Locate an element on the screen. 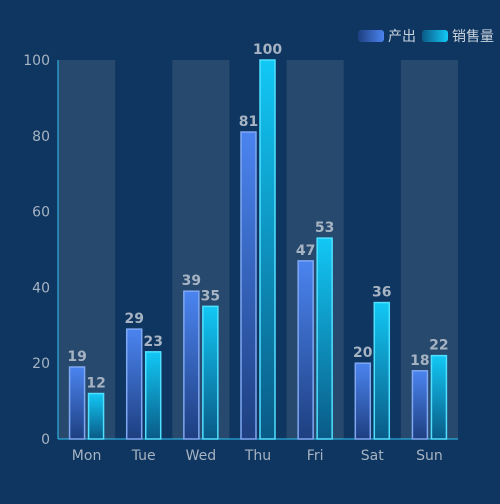 This screenshot has width=500, height=504. y-tick-label-20: 20 is located at coordinates (41, 364).